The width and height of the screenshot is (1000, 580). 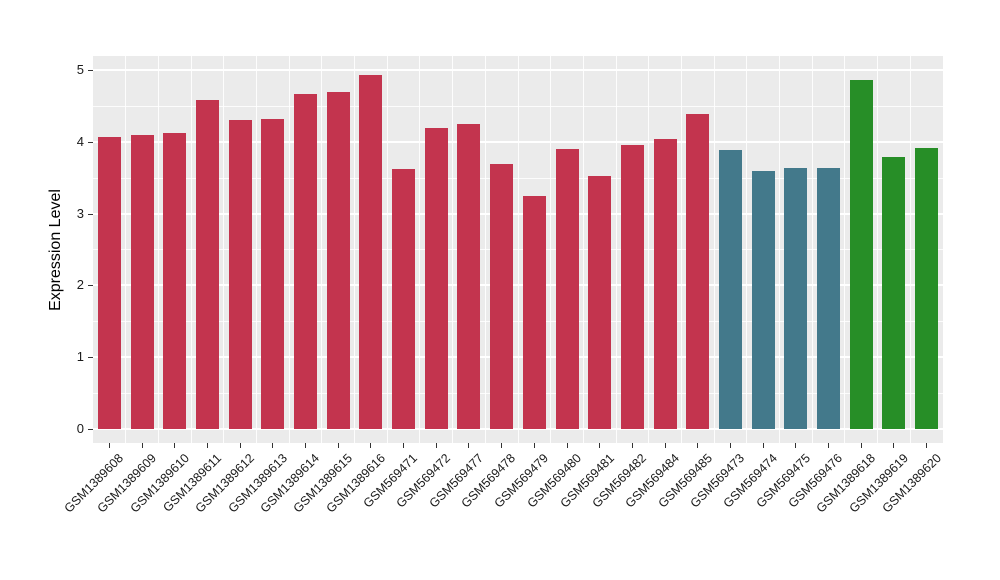 I want to click on x-tick-label: GSM1389620, so click(x=911, y=483).